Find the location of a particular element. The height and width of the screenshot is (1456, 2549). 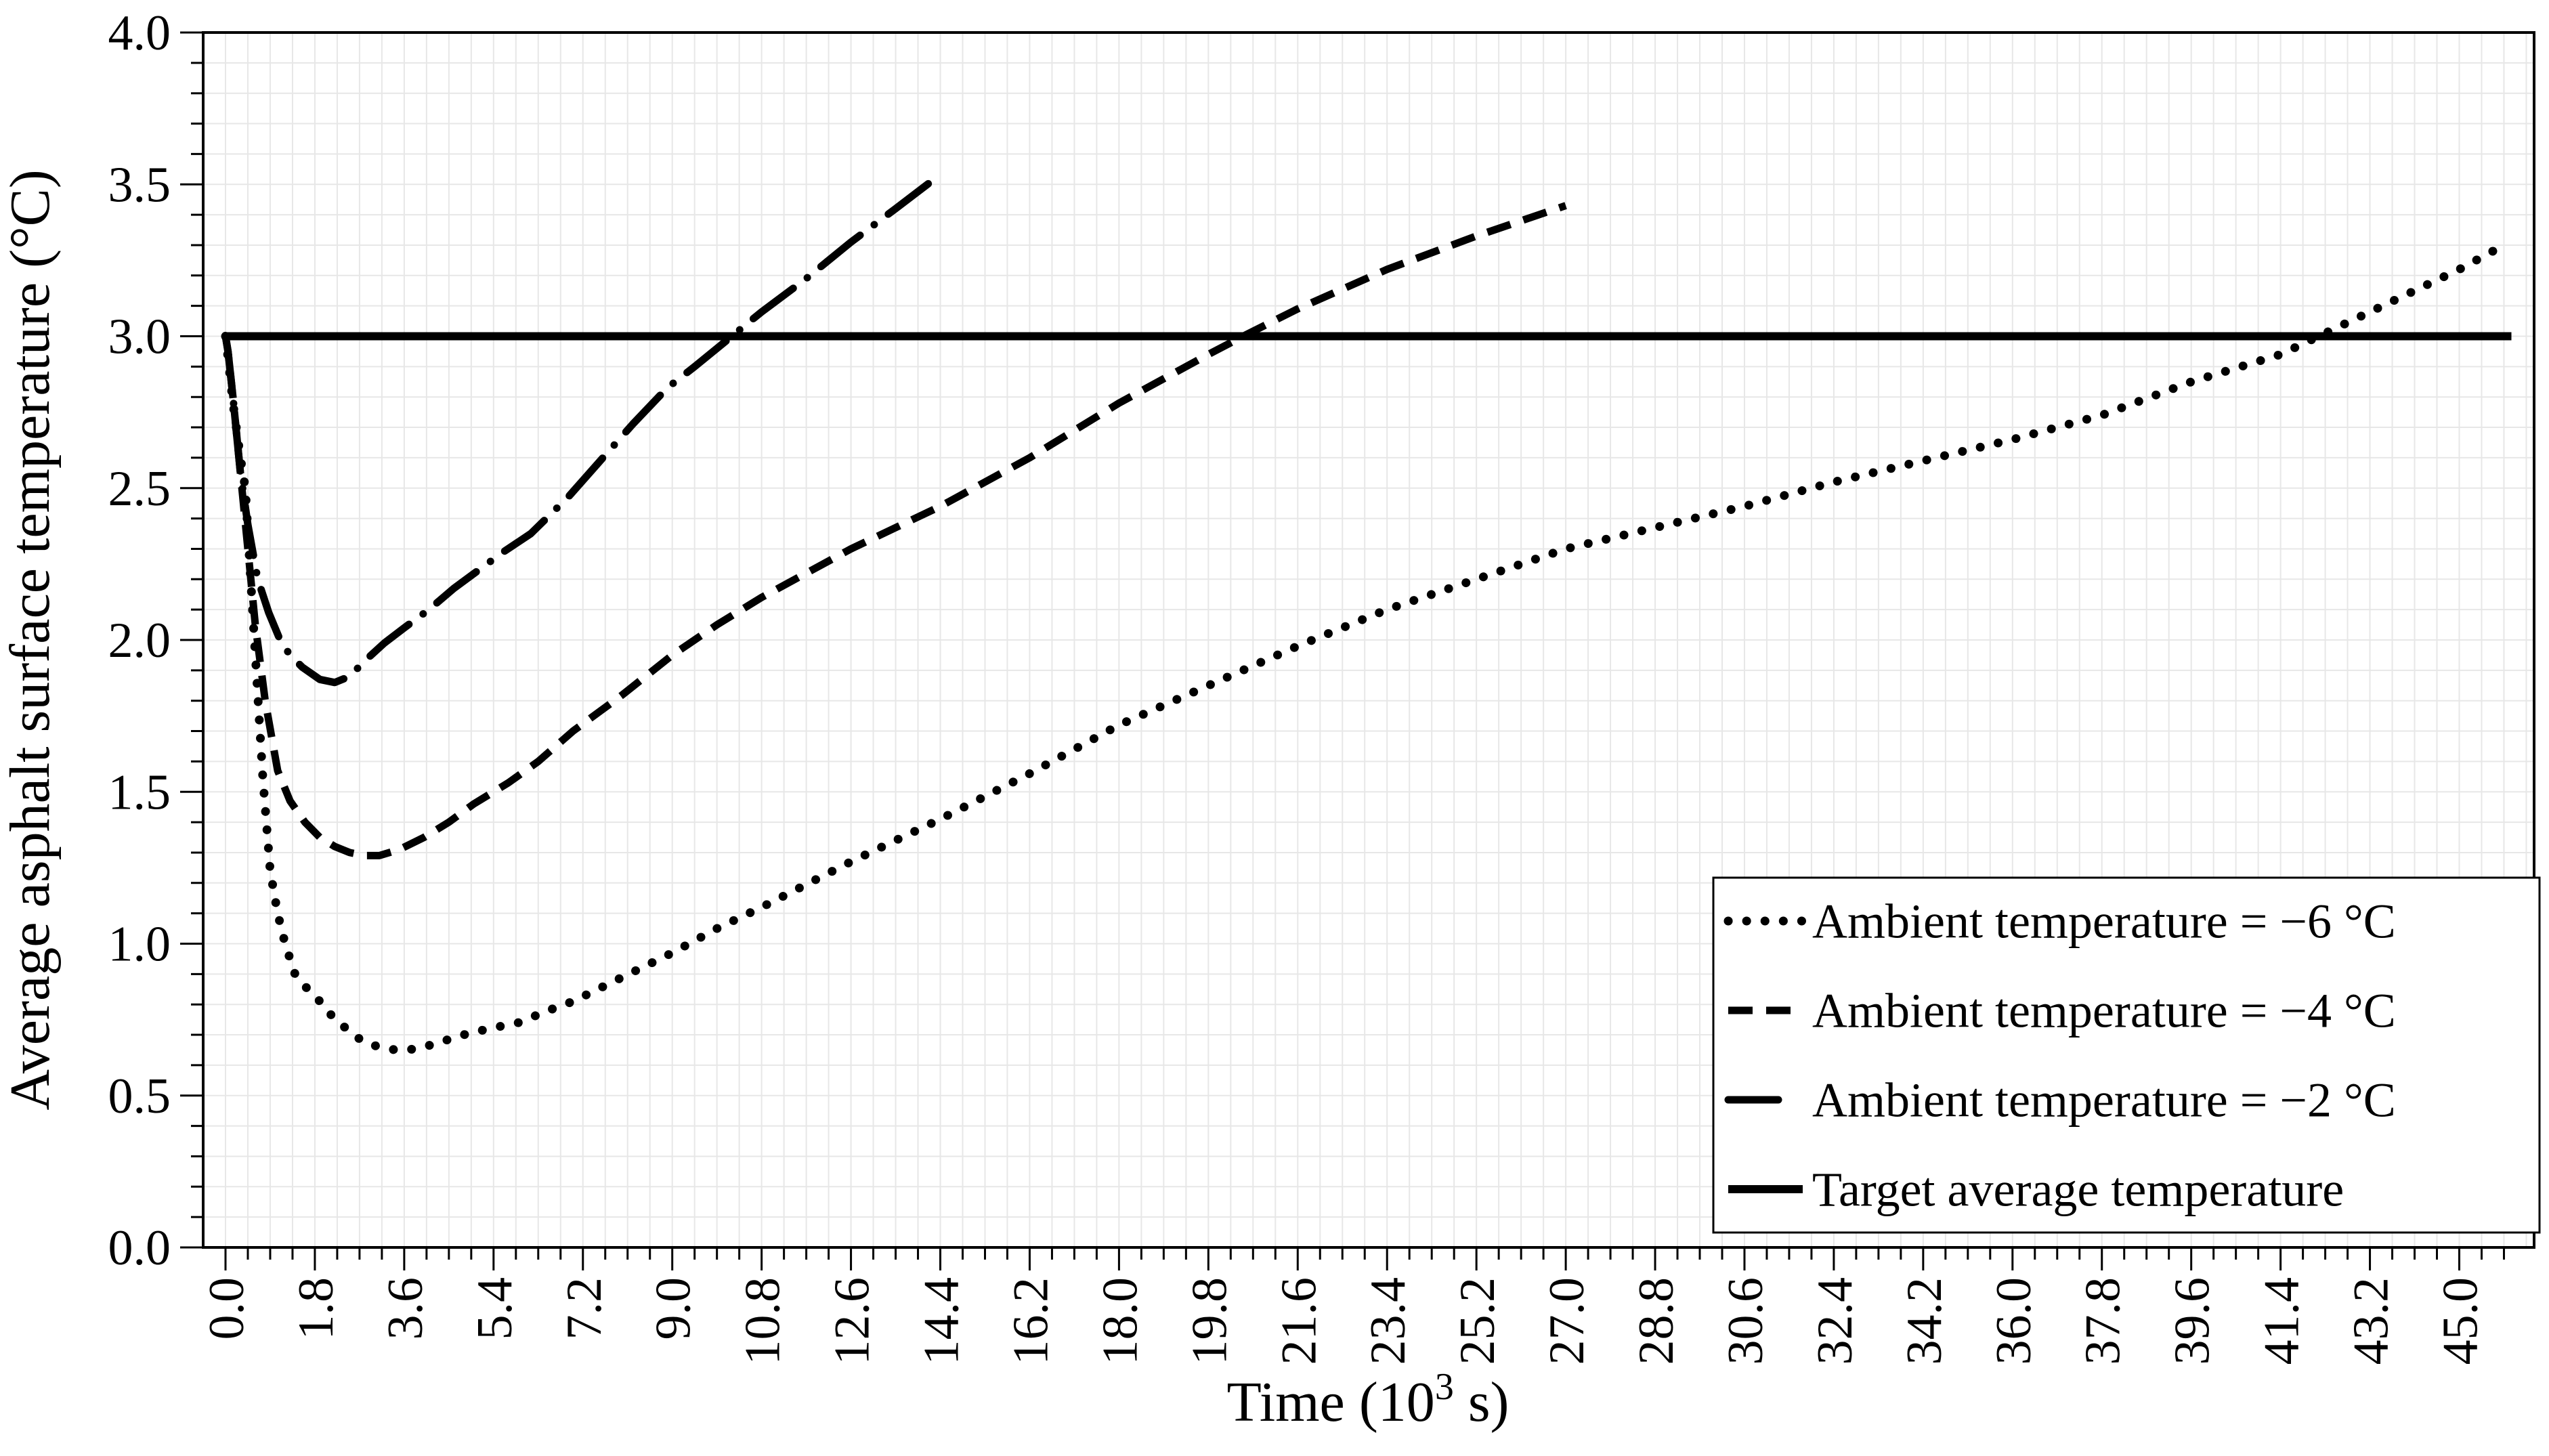

legend-label: Ambient temperature = −2 °C is located at coordinates (2104, 1100).